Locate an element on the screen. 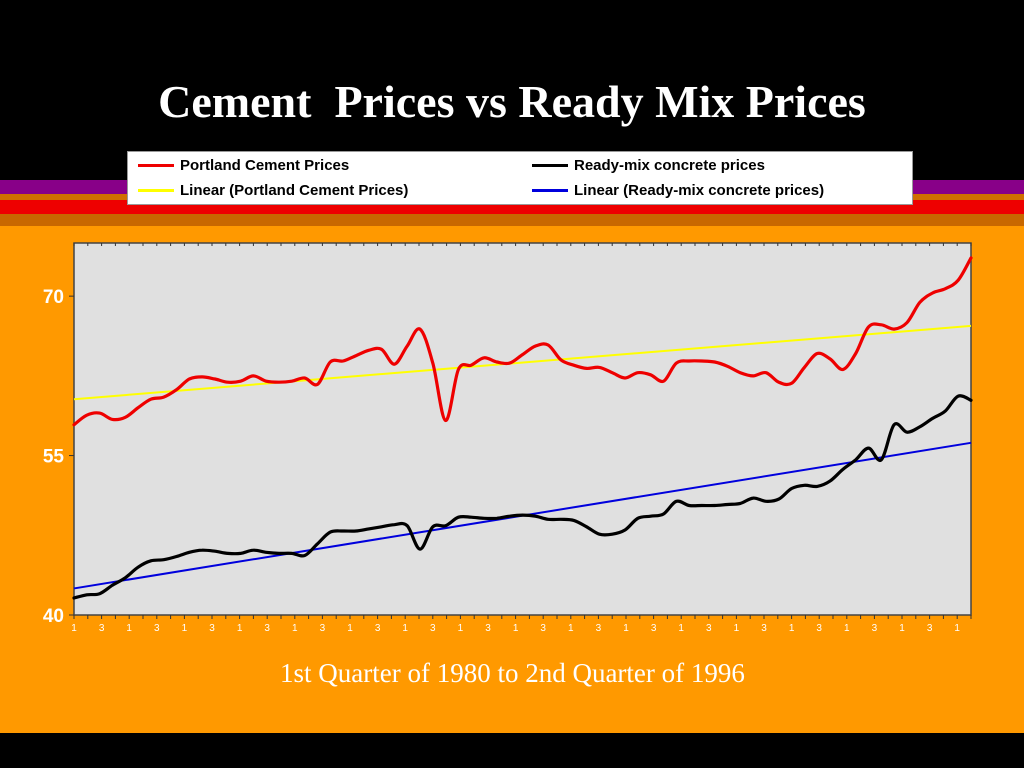 Image resolution: width=1024 pixels, height=768 pixels. legend-label-readymix: Ready-mix concrete prices is located at coordinates (669, 165).